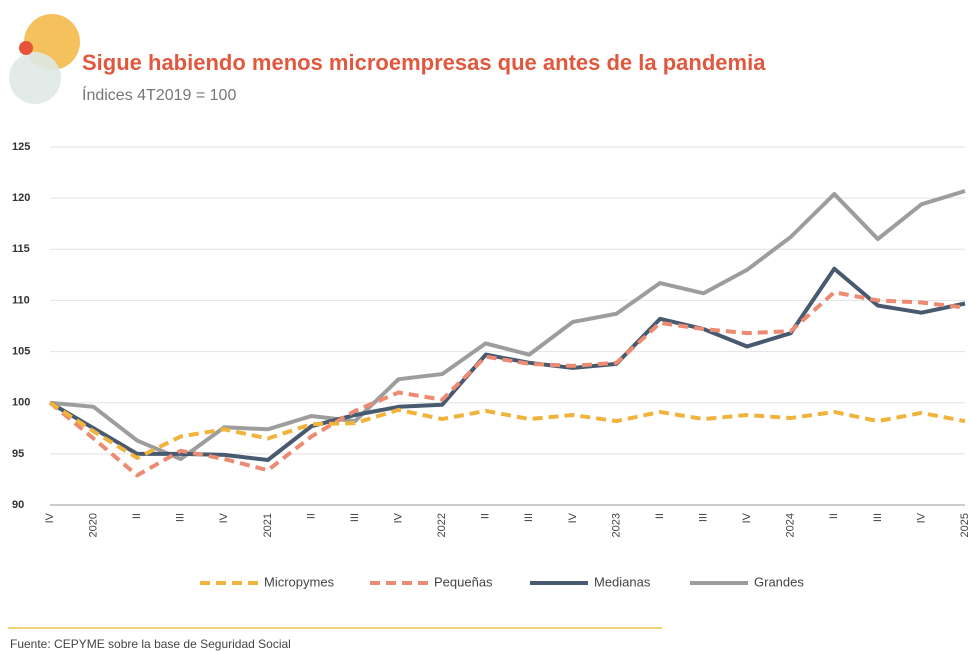 This screenshot has width=972, height=651. Describe the element at coordinates (442, 525) in the screenshot. I see `x-tick-label: 2022` at that location.